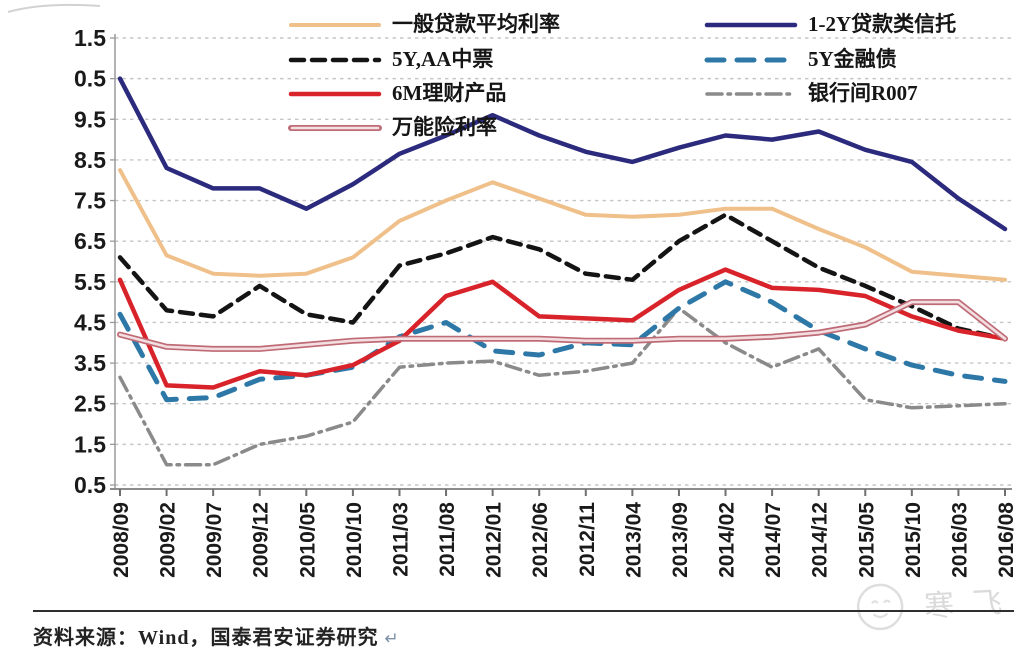 The height and width of the screenshot is (658, 1022). I want to click on legend-item-wmp-6m: 6M理财产品, so click(396, 93).